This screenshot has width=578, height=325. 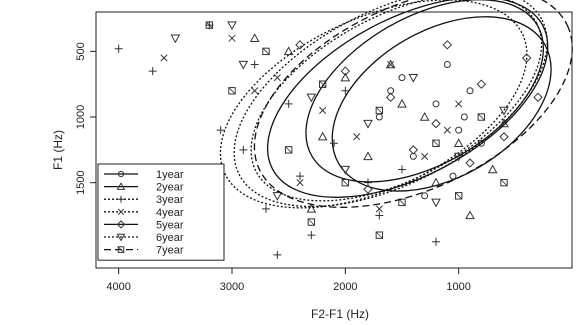 I want to click on legend-marker-2year, so click(x=121, y=186).